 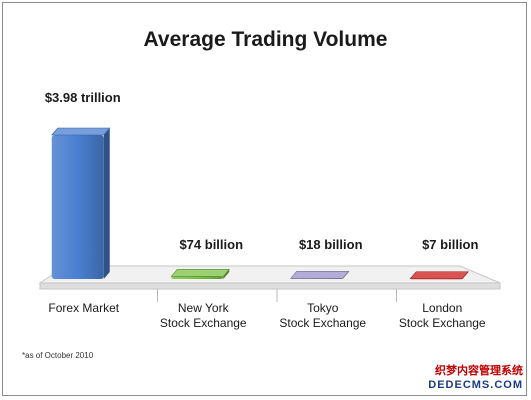 What do you see at coordinates (475, 378) in the screenshot?
I see `watermark: 织梦内容管理系统 DEDECMS.COM` at bounding box center [475, 378].